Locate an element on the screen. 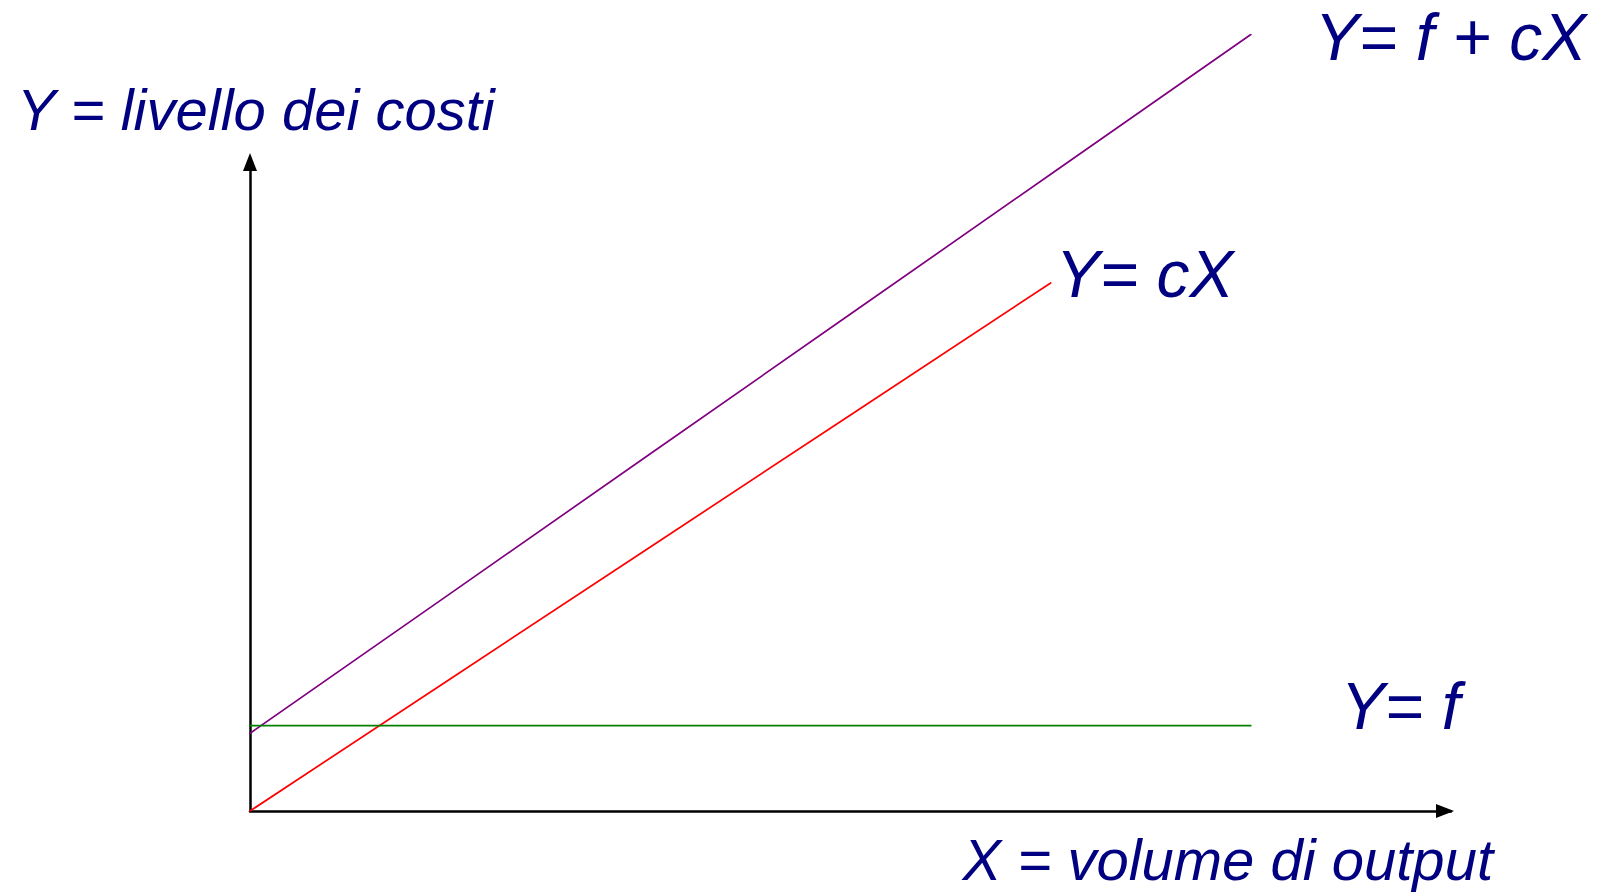 This screenshot has height=896, width=1611. y-axis-title: Y = livello dei costi is located at coordinates (257, 109).